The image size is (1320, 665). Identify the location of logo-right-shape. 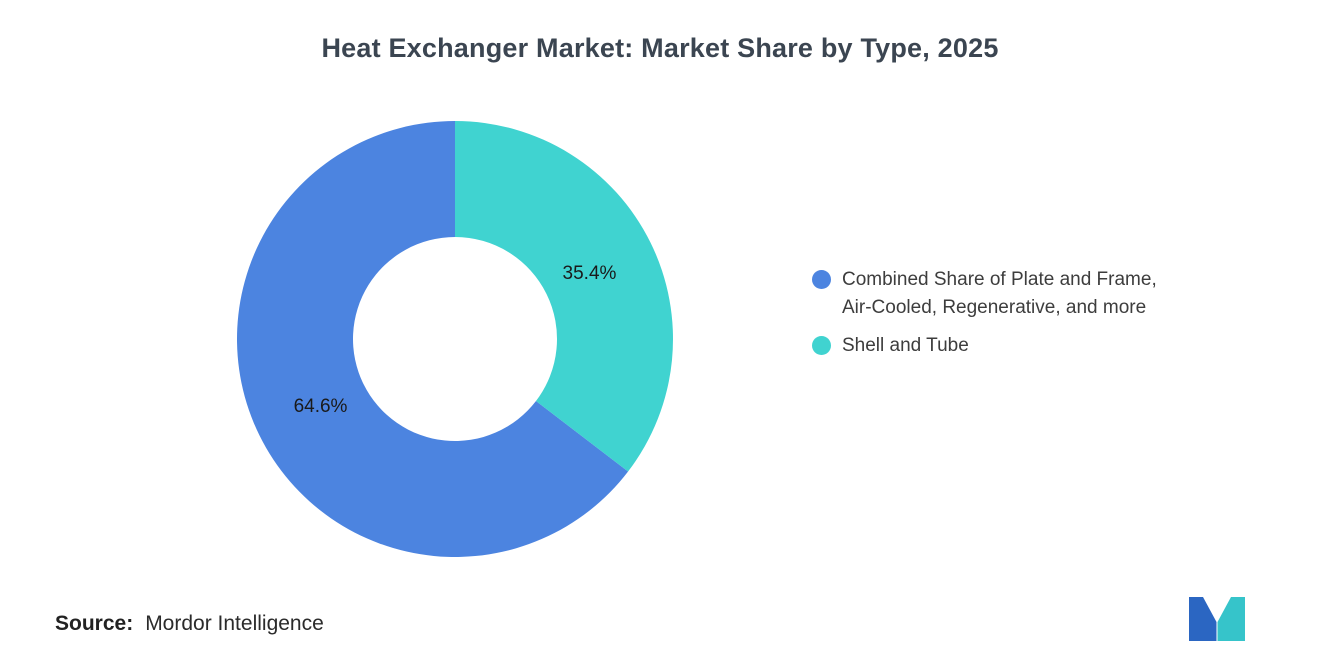
(1231, 619).